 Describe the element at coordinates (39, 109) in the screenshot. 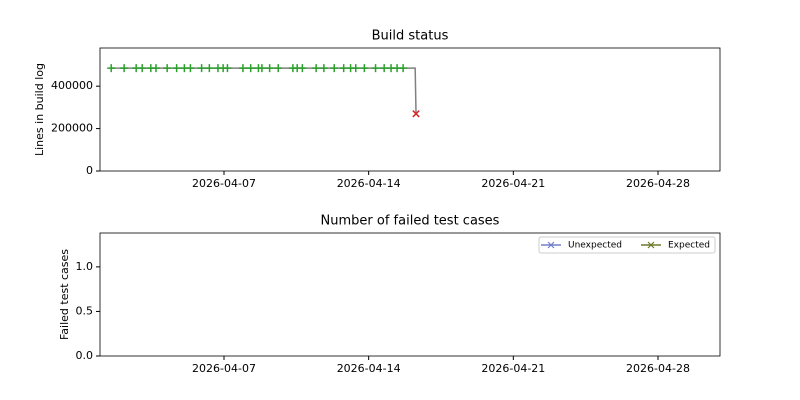

I see `y-axis-label: Lines in build log` at that location.